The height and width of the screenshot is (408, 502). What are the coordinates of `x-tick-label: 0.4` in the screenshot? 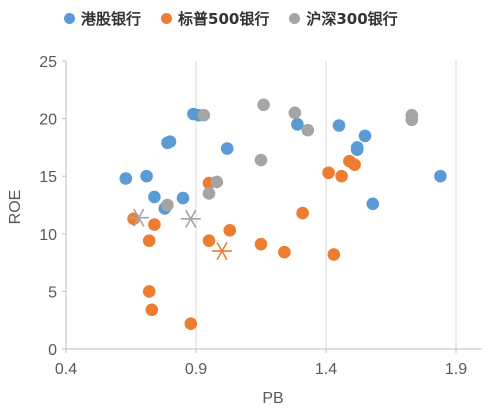 It's located at (66, 369).